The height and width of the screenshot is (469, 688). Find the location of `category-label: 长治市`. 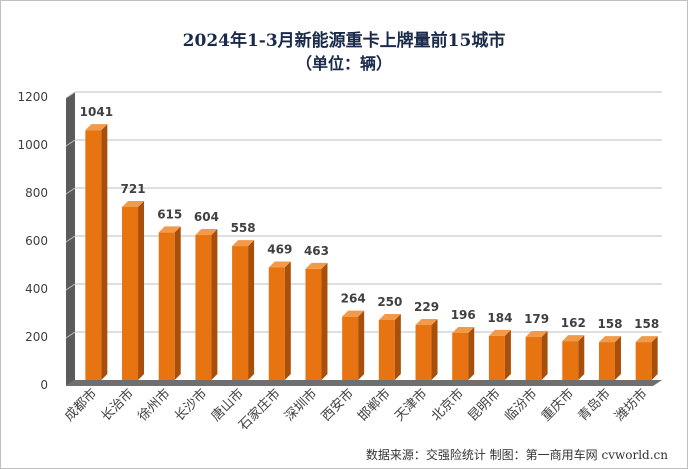

category-label: 长治市 is located at coordinates (117, 405).